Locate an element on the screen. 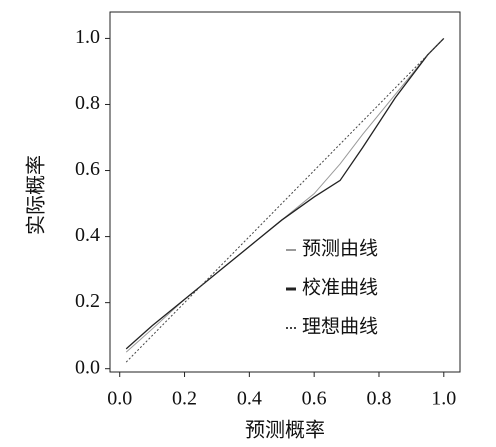 The image size is (496, 447). y-tick-label: 0.8 is located at coordinates (87, 103).